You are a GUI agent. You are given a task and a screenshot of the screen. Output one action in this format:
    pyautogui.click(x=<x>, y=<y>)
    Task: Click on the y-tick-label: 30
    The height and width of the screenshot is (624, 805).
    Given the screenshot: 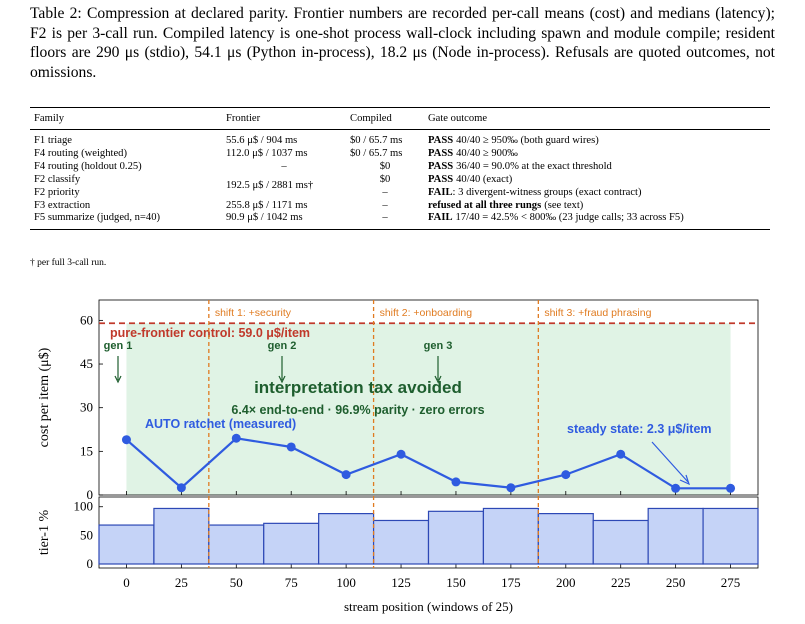 What is the action you would take?
    pyautogui.click(x=86, y=407)
    